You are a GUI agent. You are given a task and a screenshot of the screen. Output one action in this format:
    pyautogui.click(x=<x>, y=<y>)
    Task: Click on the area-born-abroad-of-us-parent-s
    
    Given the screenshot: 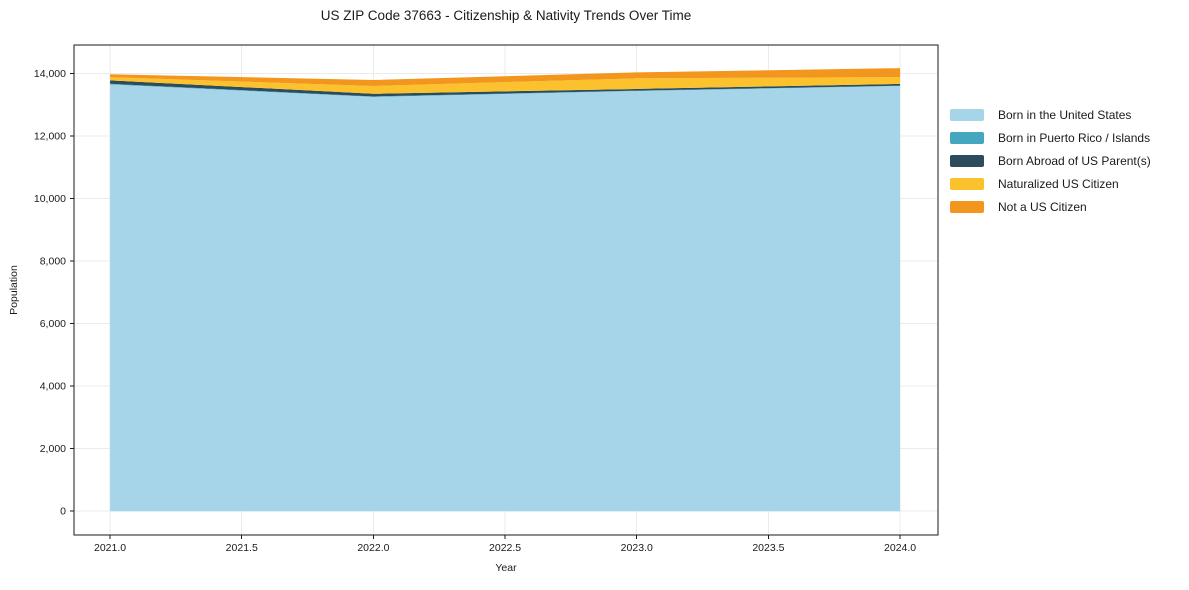 What is the action you would take?
    pyautogui.click(x=505, y=88)
    